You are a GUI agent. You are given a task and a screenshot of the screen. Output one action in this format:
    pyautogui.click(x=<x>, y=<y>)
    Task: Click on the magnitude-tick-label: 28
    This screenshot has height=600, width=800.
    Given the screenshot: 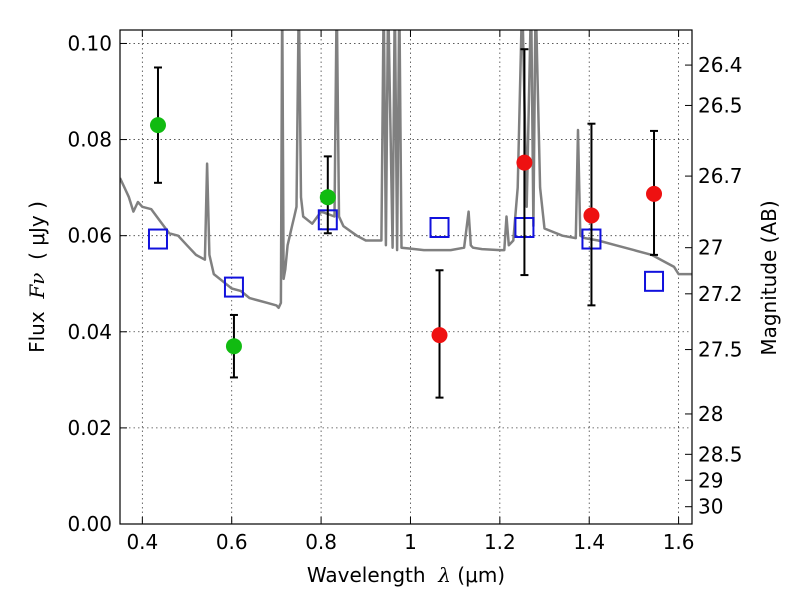 What is the action you would take?
    pyautogui.click(x=710, y=414)
    